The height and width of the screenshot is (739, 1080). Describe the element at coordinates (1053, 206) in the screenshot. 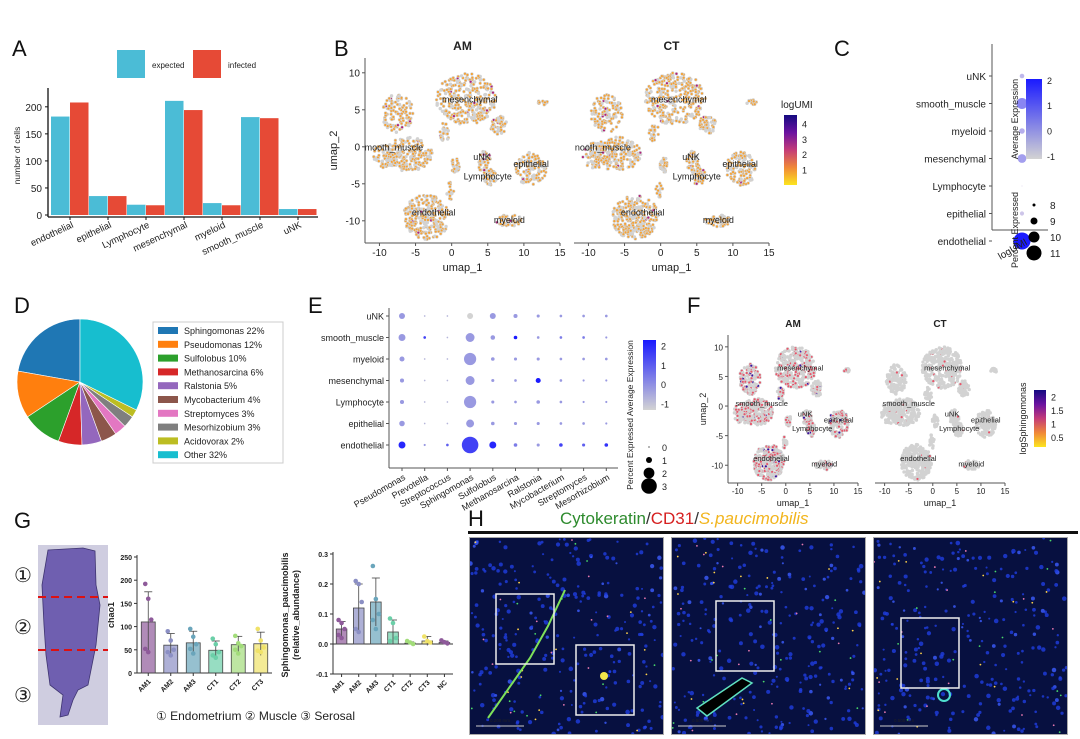

I see `size-legend-label: 8` at that location.